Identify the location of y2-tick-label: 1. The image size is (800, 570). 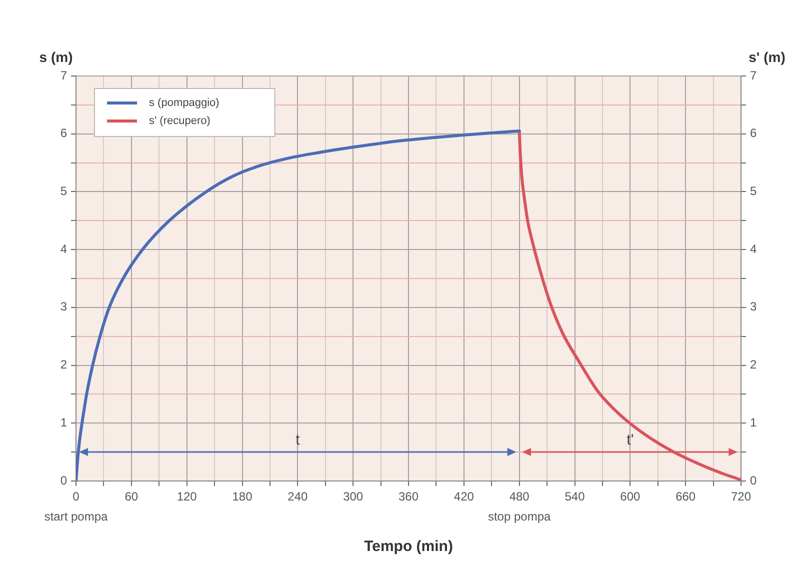
(753, 422).